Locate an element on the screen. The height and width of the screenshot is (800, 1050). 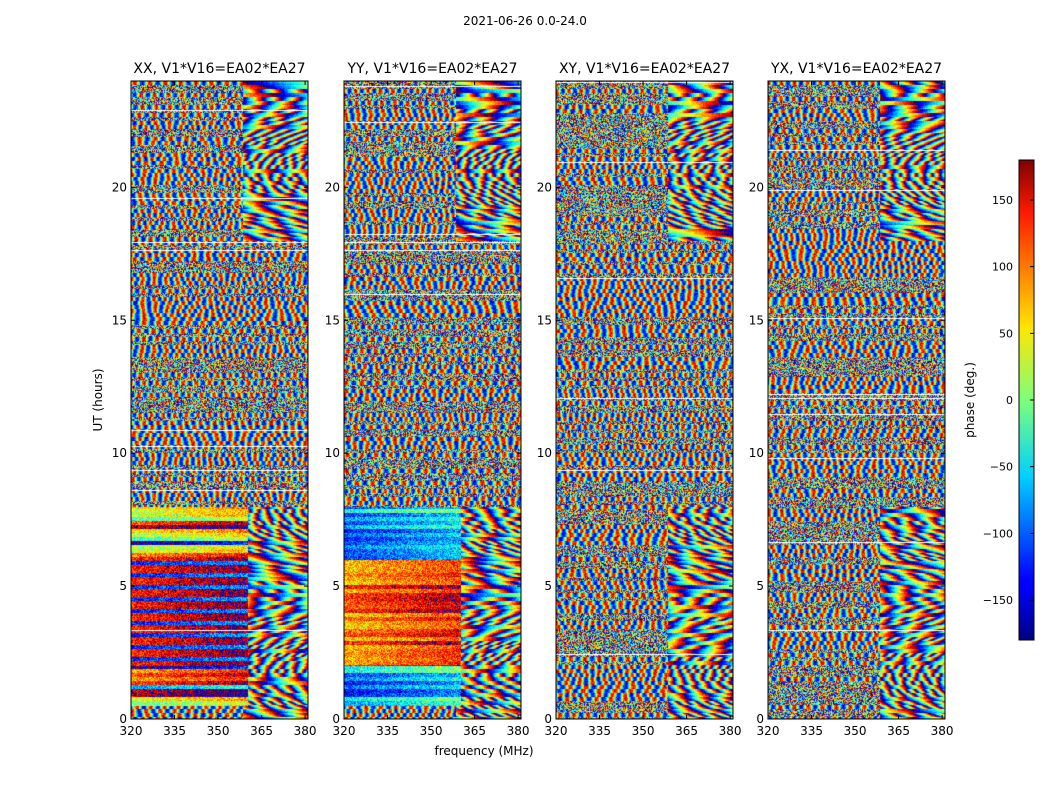
colorbar-label: phase (deg.) is located at coordinates (970, 400).